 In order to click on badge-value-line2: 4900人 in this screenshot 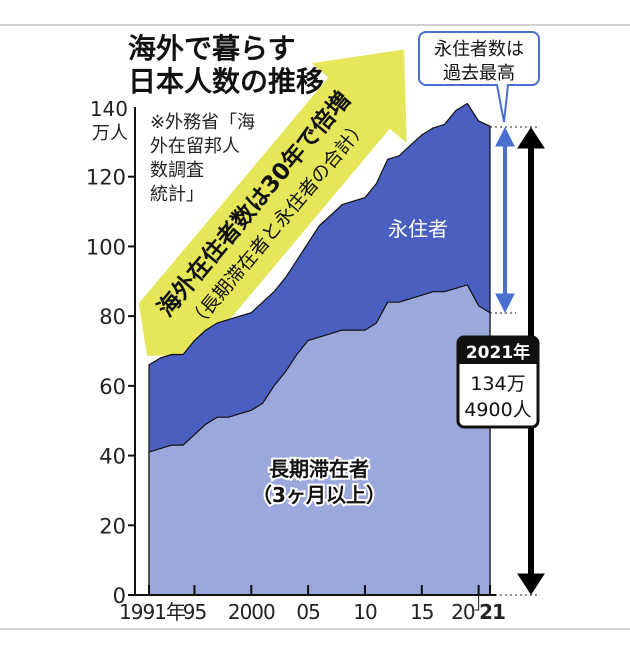, I will do `click(497, 410)`.